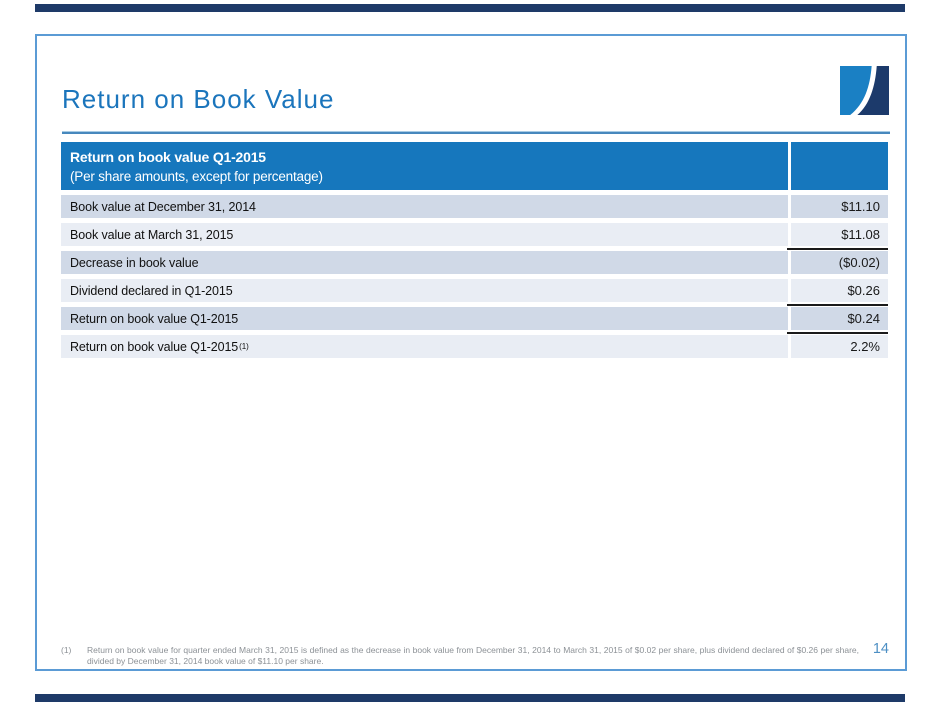 The width and height of the screenshot is (940, 705). I want to click on title-divider, so click(476, 132).